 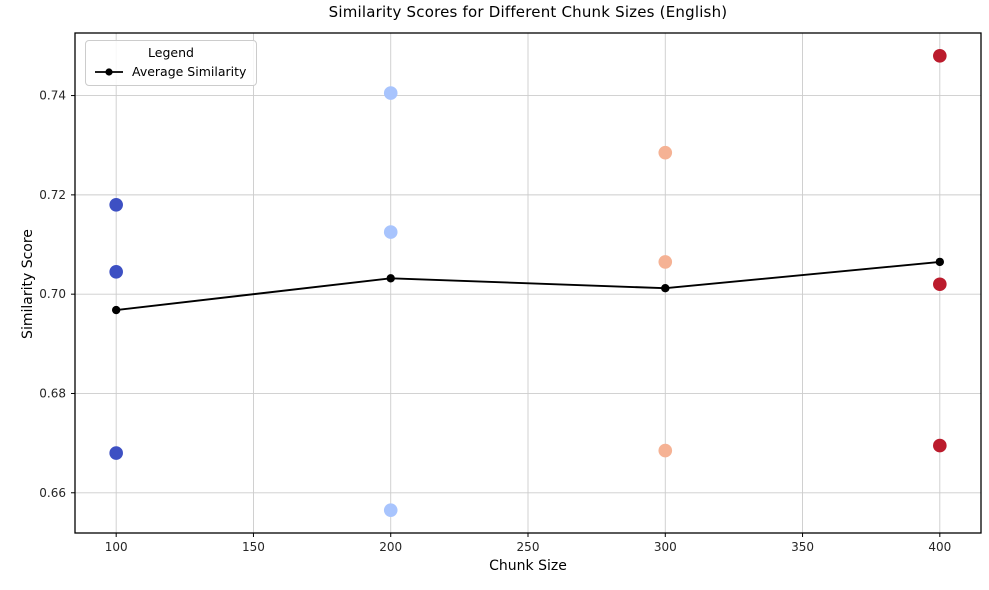 What do you see at coordinates (939, 547) in the screenshot?
I see `x-tick-label: 400` at bounding box center [939, 547].